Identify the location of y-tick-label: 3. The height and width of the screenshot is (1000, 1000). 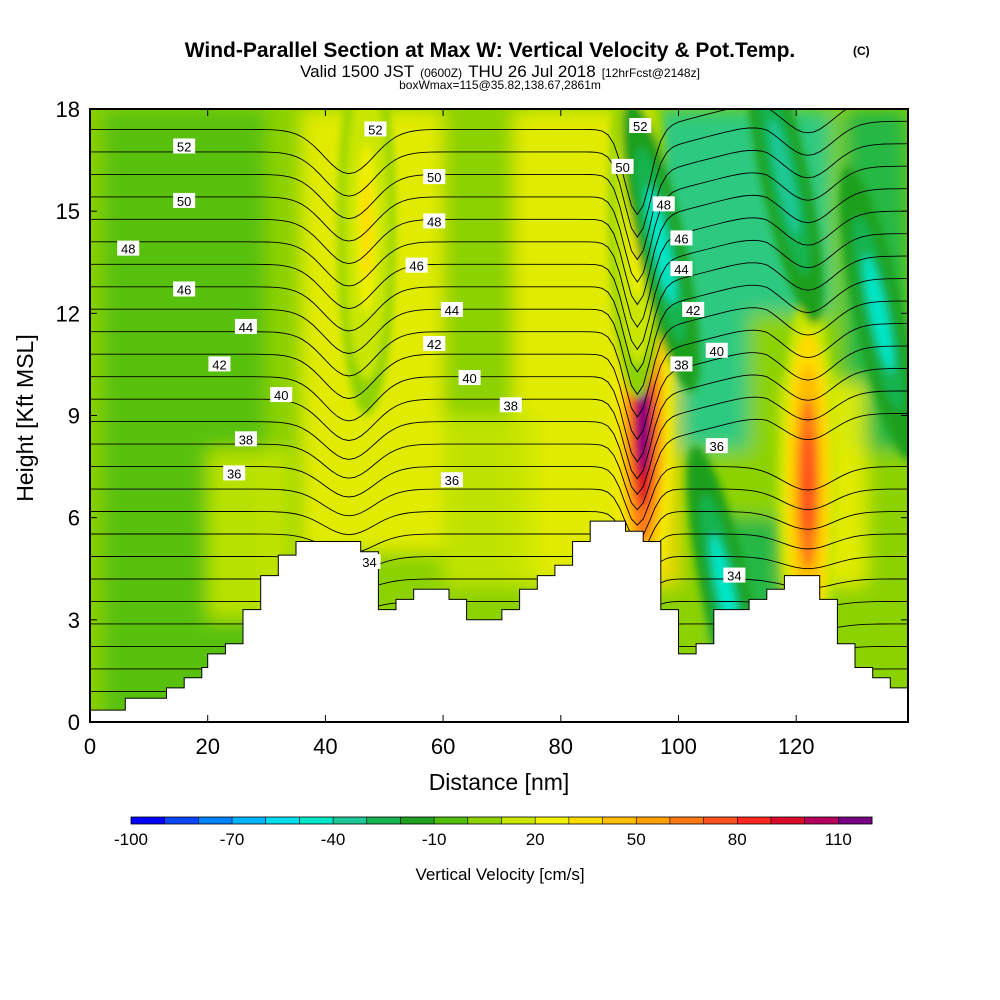
(74, 620).